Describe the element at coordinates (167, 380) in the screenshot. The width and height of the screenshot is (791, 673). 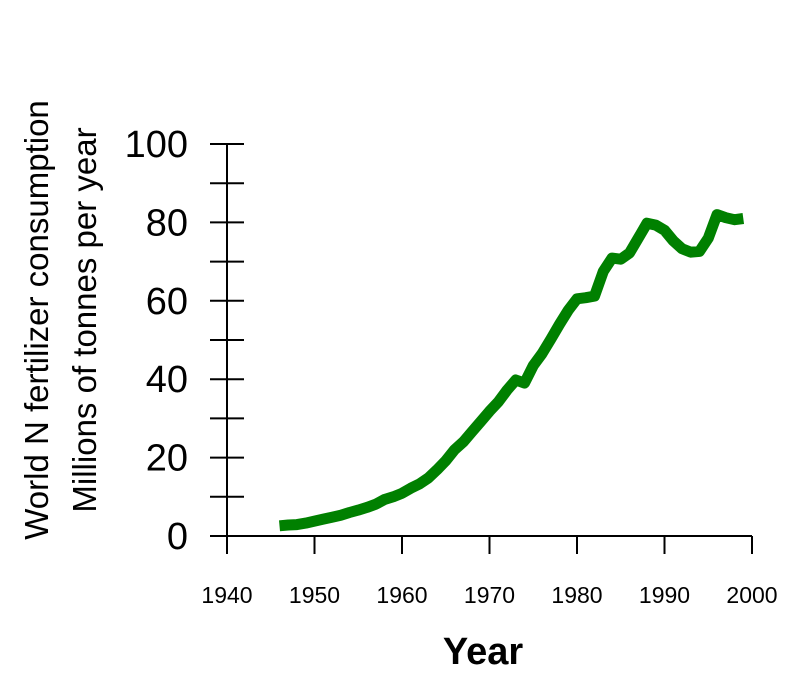
I see `y-tick-label: 40` at that location.